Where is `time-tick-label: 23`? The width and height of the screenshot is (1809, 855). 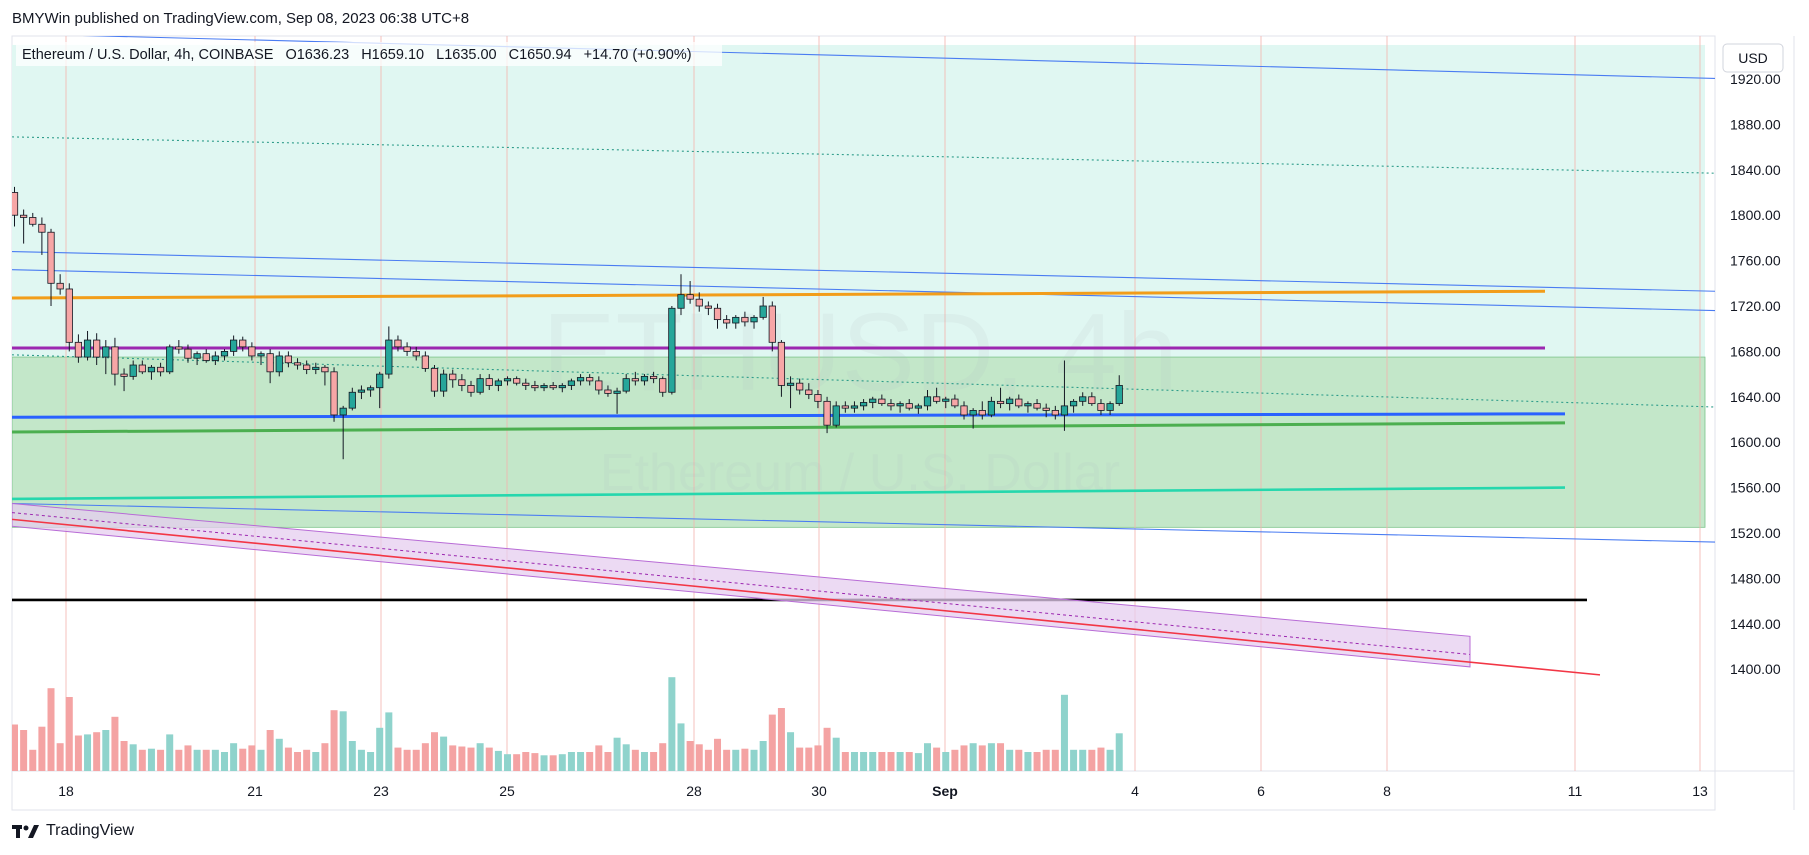
time-tick-label: 23 is located at coordinates (381, 791).